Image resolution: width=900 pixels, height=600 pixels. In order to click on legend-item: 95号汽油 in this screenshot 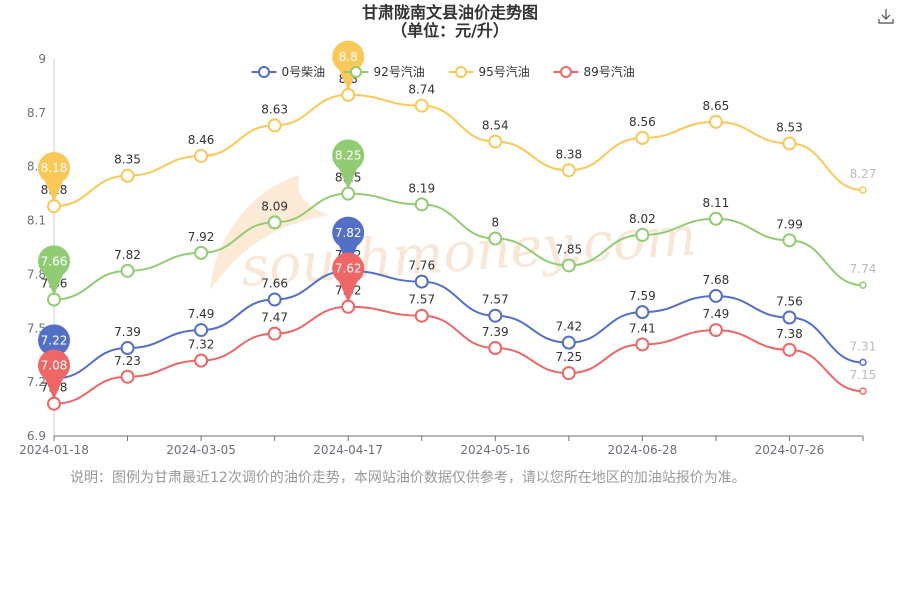, I will do `click(489, 71)`.